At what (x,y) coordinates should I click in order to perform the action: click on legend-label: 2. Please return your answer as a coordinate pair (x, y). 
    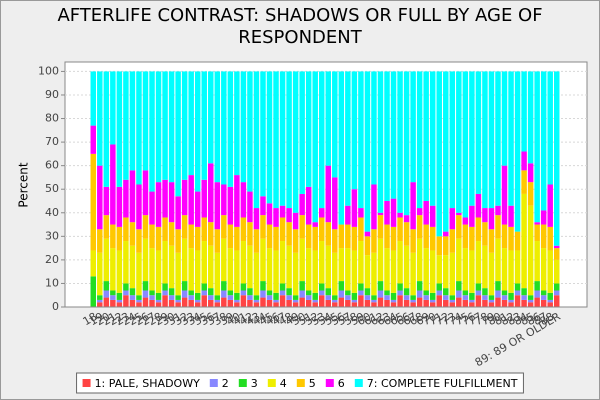
    Looking at the image, I should click on (225, 383).